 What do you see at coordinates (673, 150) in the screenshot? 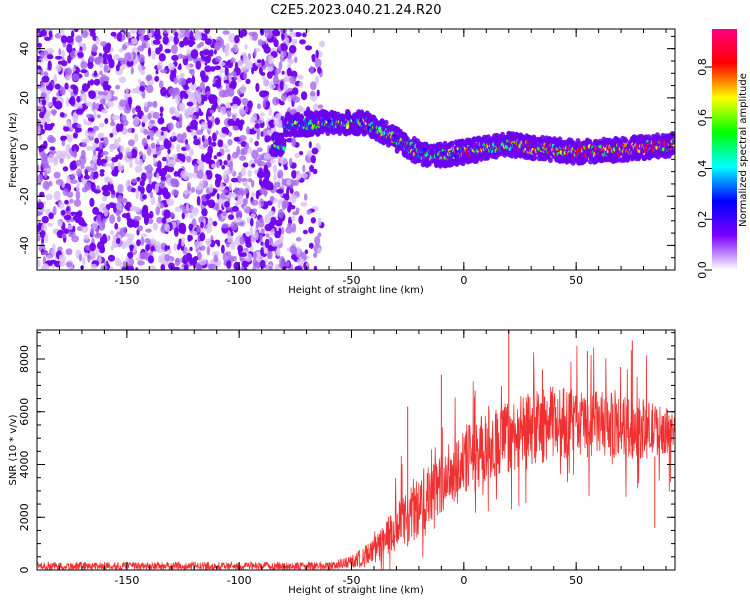
I see `signal-halo` at bounding box center [673, 150].